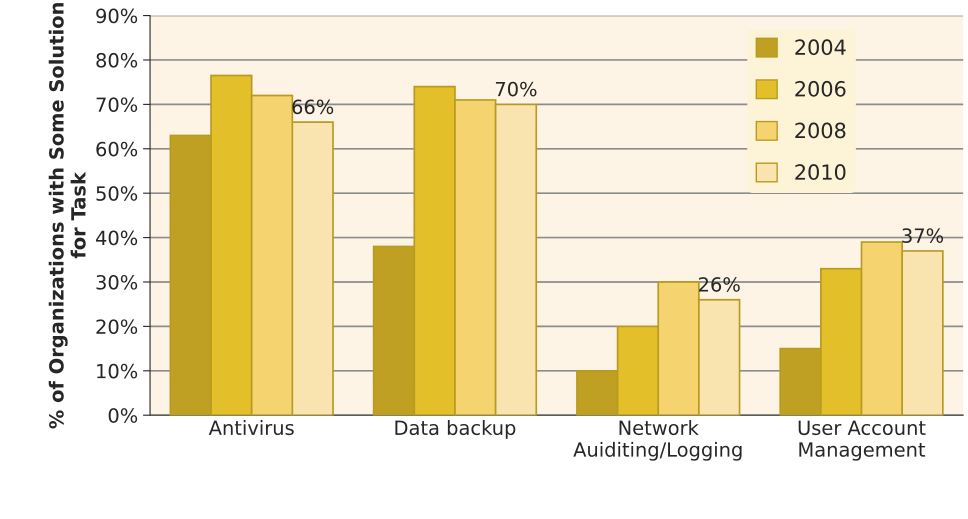  Describe the element at coordinates (820, 88) in the screenshot. I see `legend-label: 2006` at that location.